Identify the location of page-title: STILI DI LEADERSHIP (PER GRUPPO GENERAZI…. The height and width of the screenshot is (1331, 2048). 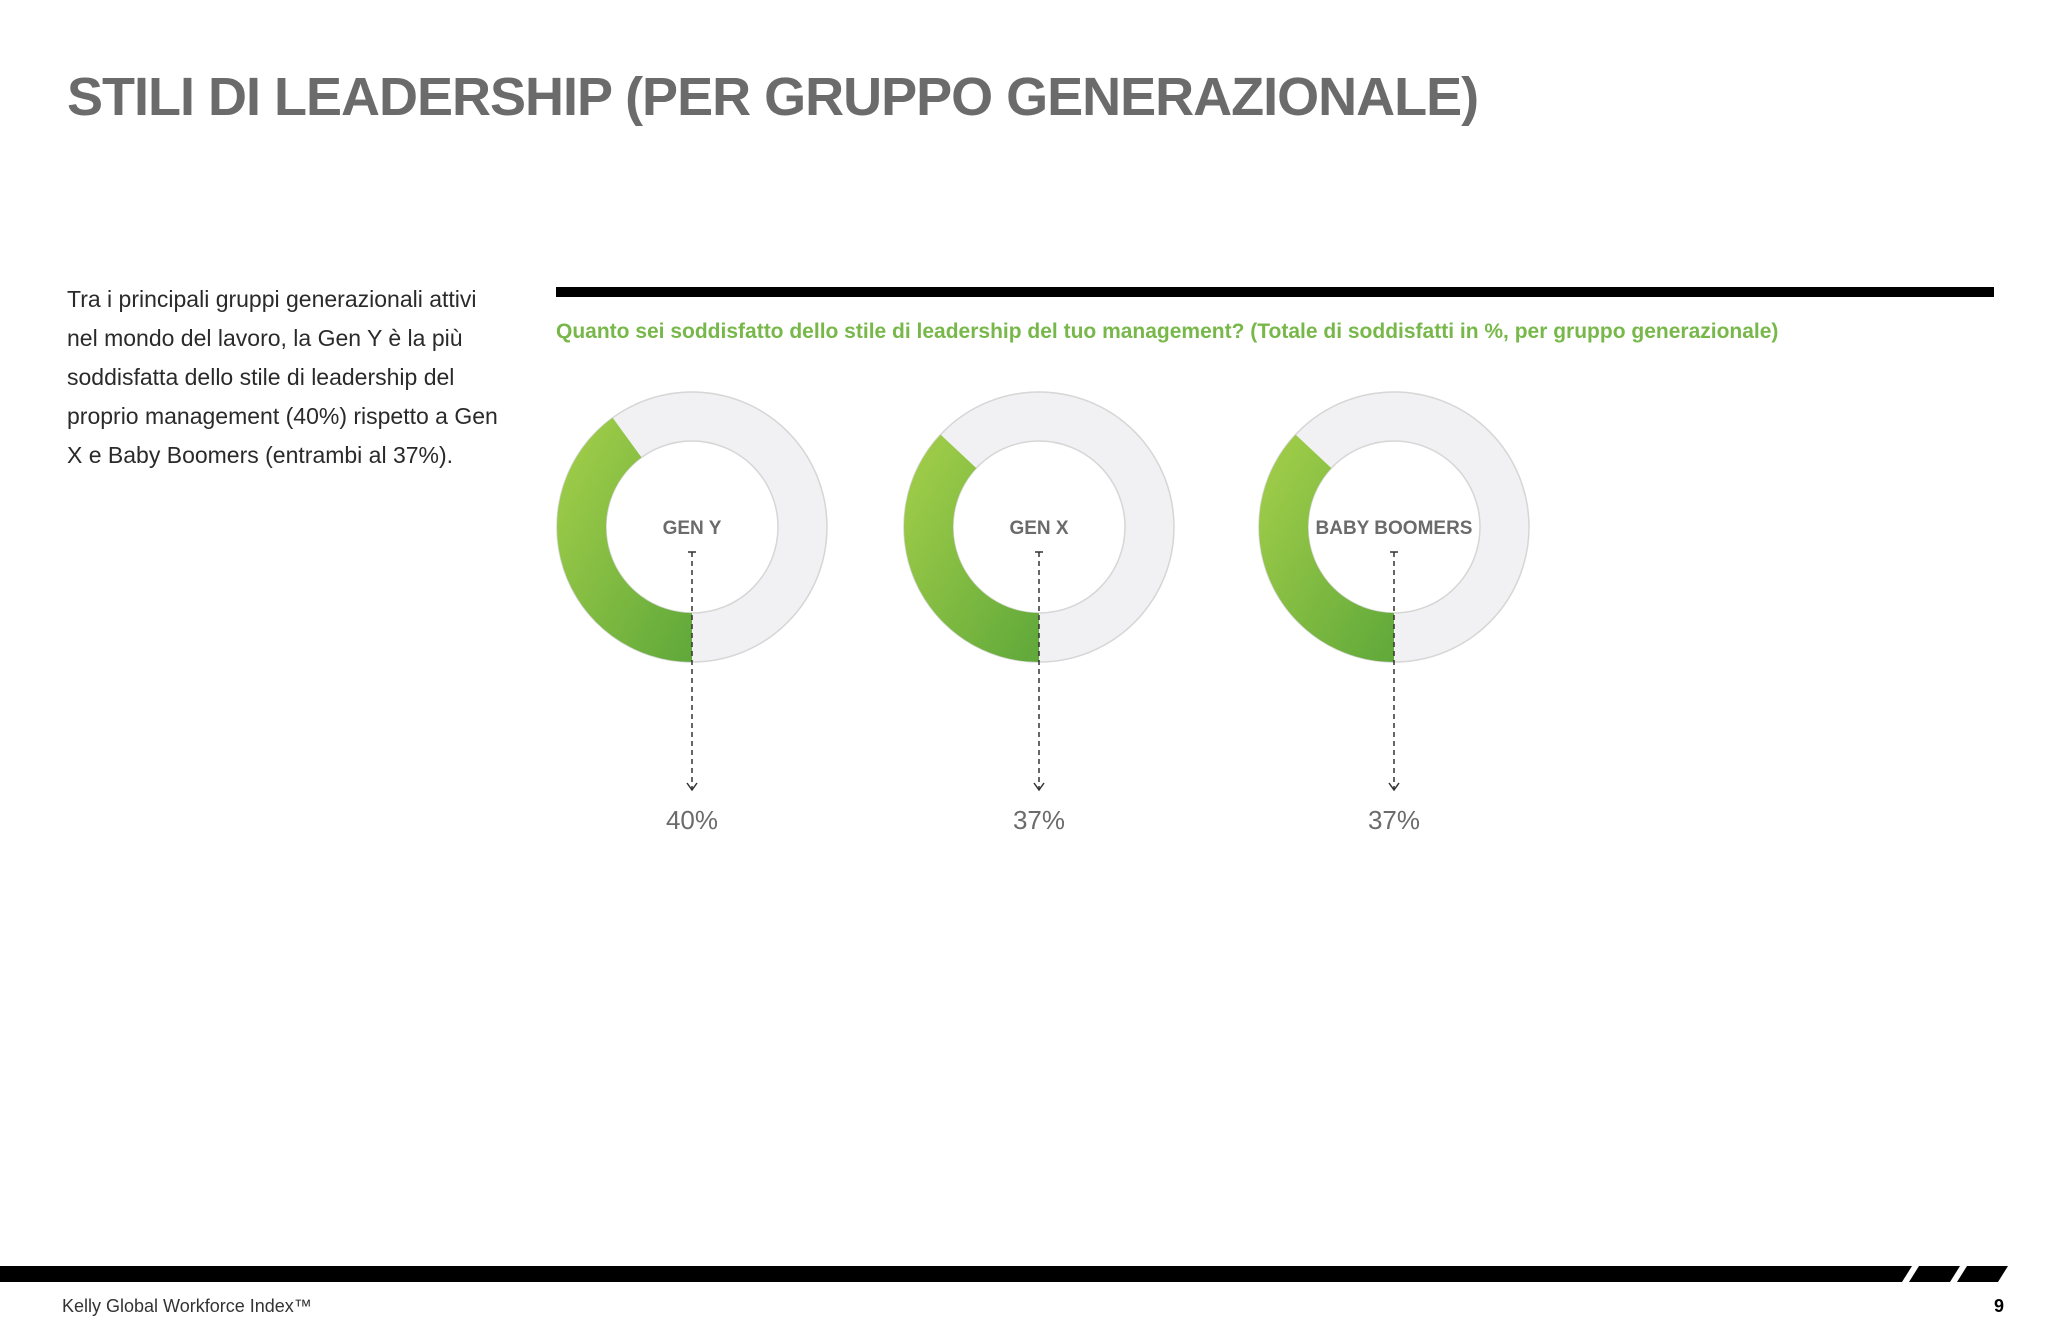
(773, 97).